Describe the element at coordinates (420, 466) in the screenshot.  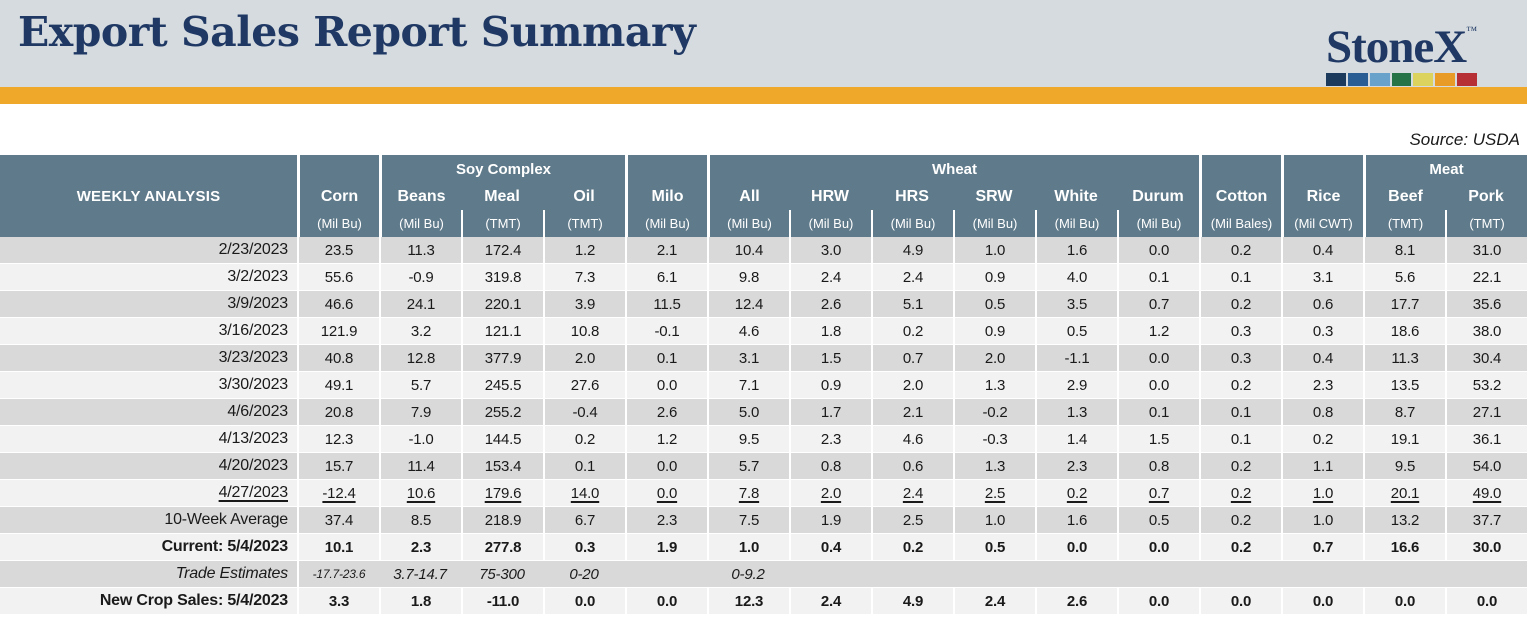
I see `cell-beans: 11.4` at that location.